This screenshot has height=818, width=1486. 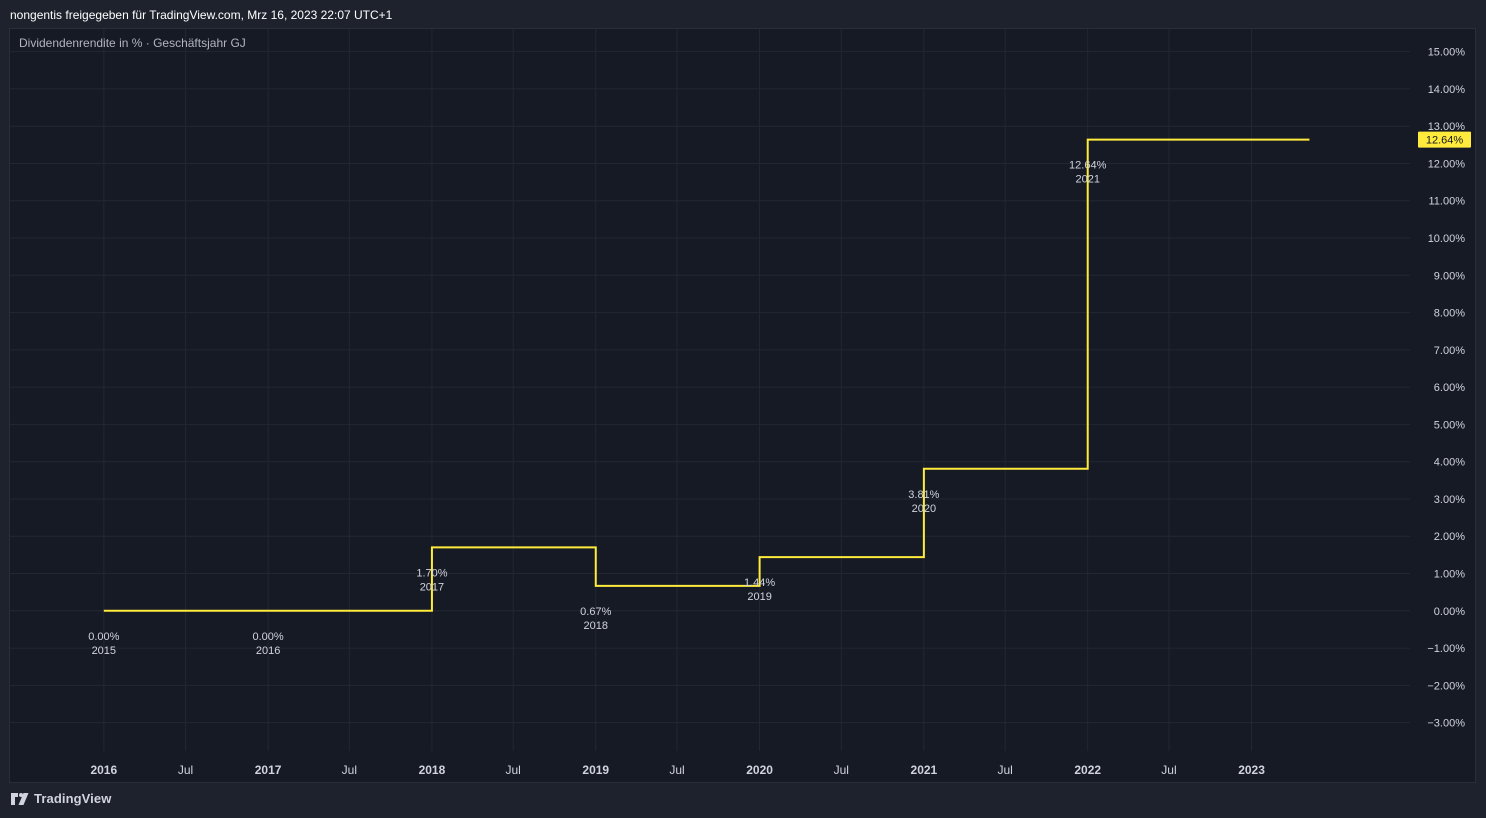 What do you see at coordinates (595, 770) in the screenshot?
I see `x-tick-label: 2019` at bounding box center [595, 770].